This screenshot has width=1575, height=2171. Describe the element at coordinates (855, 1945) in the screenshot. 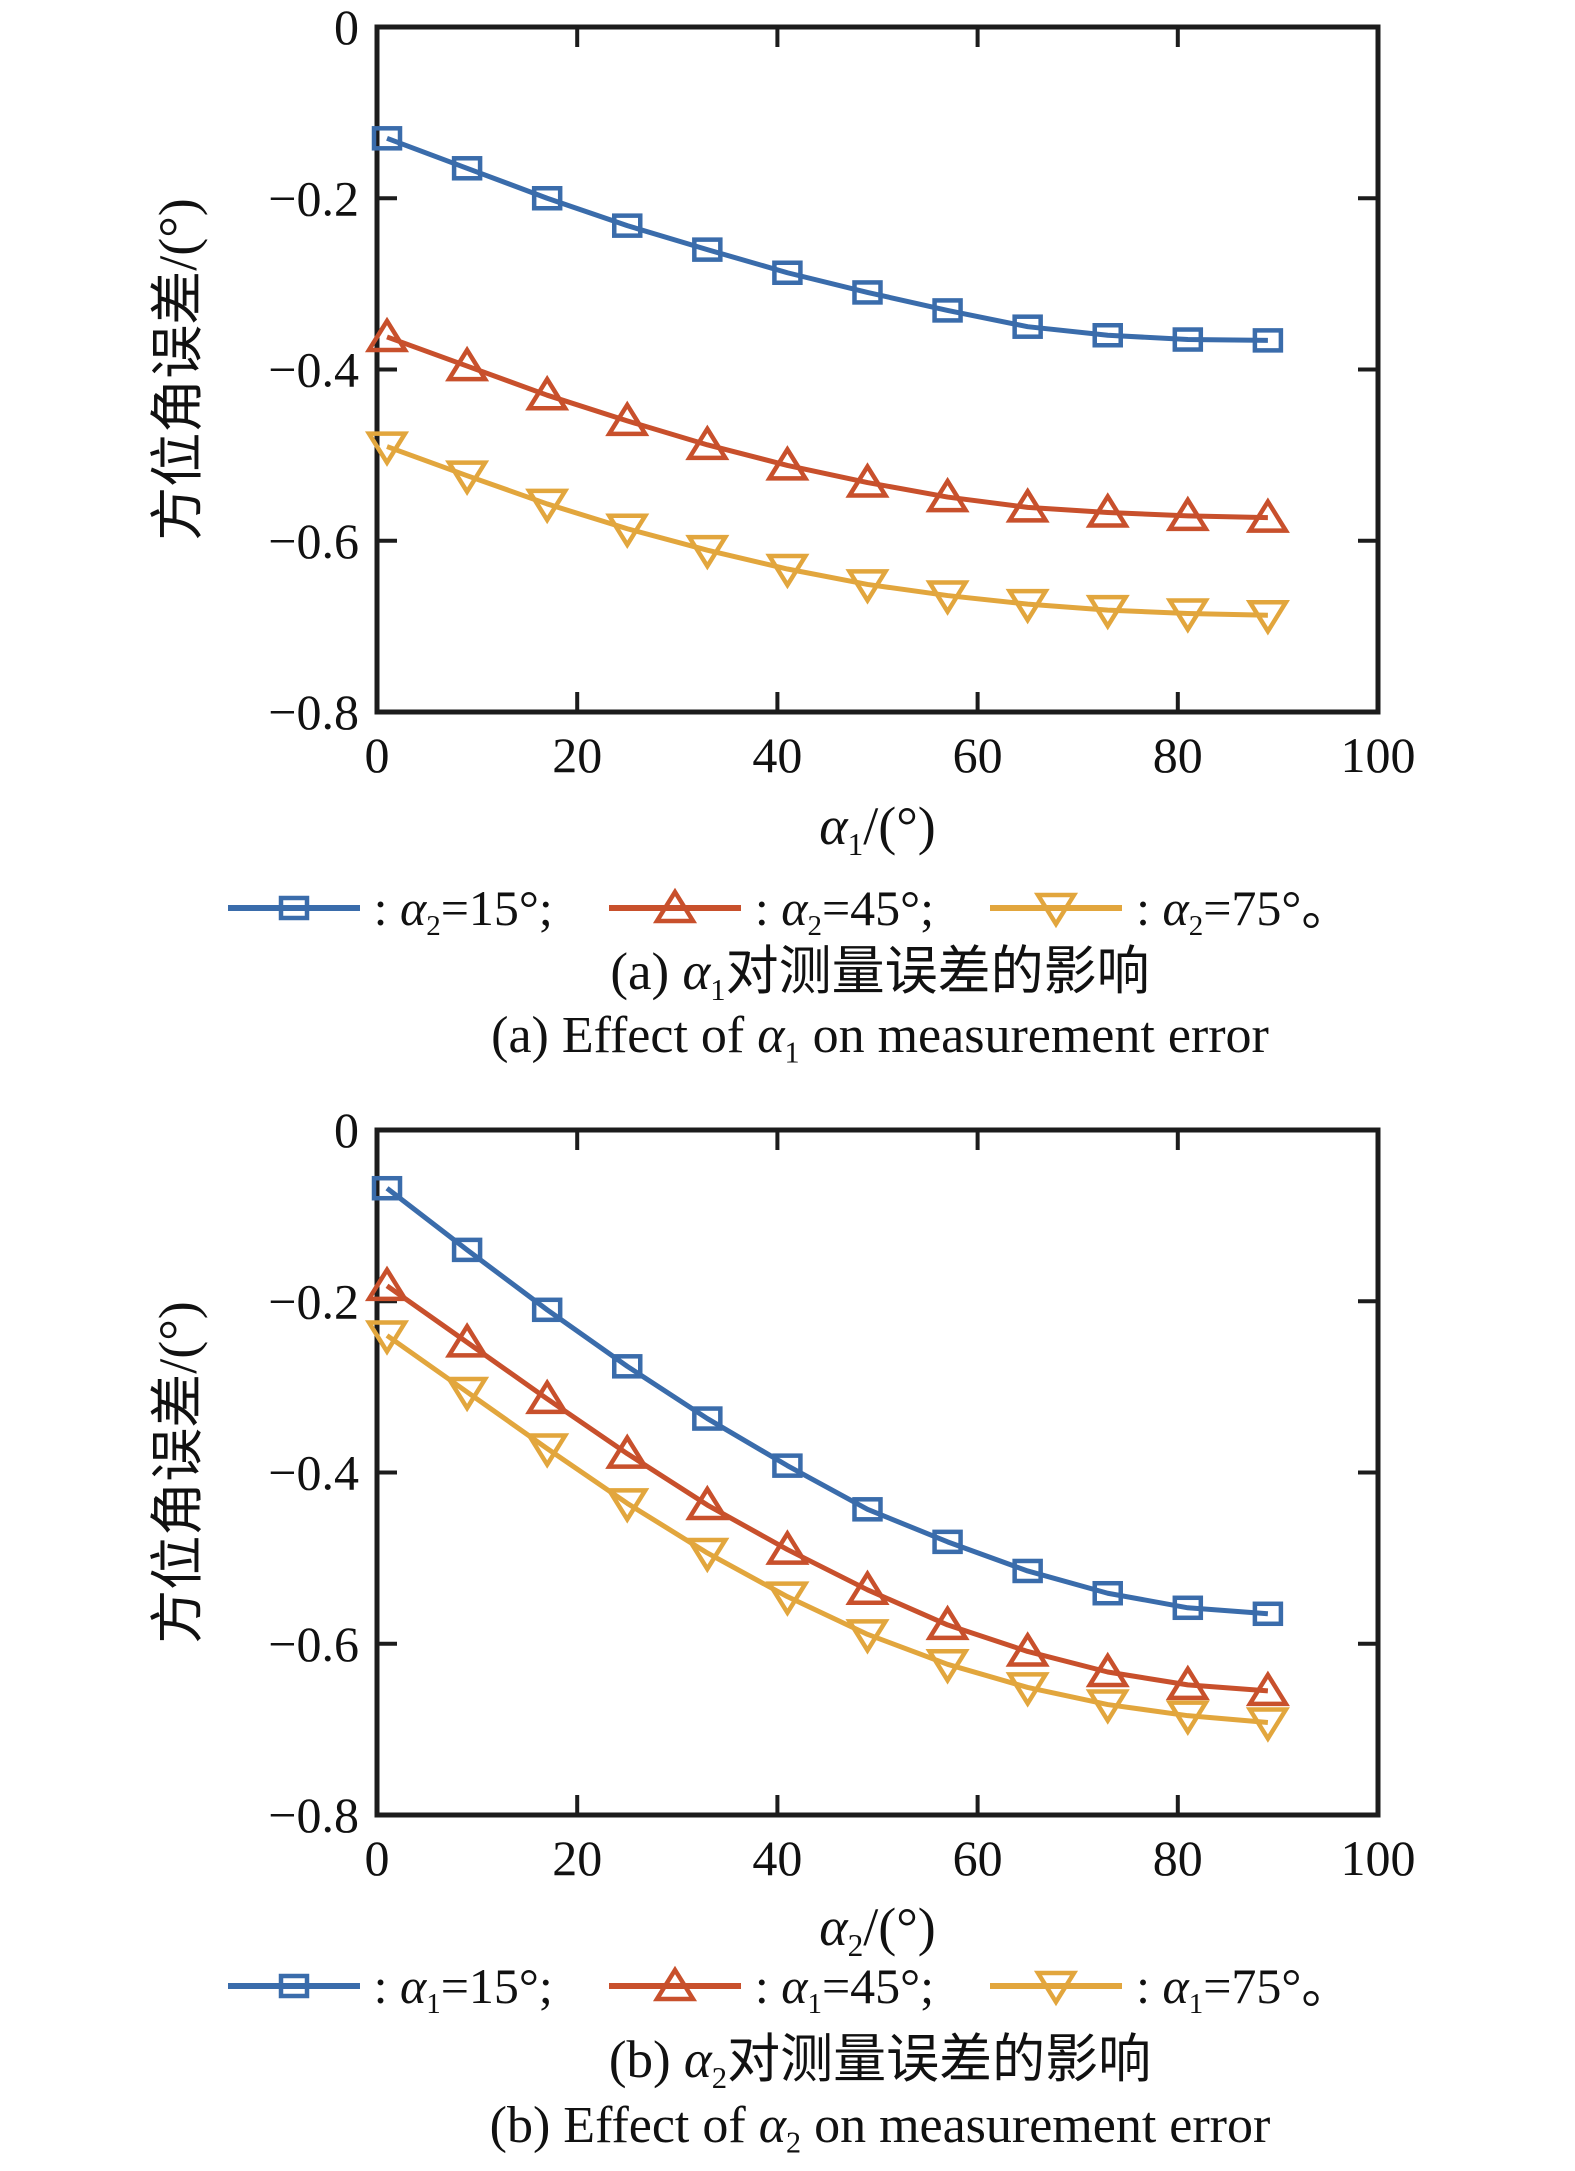

I see `alpha-subscript: 2` at that location.